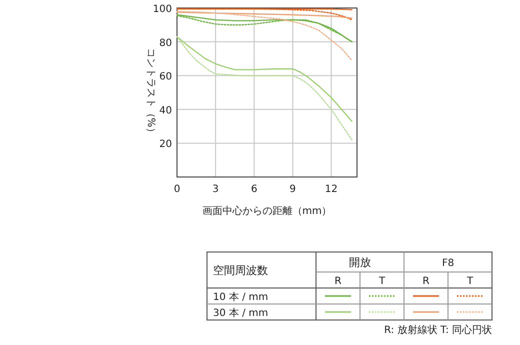 Image resolution: width=520 pixels, height=345 pixels. Describe the element at coordinates (349, 286) in the screenshot. I see `legend: 空間周波数 開放 F8 R T R T 10 本 / mm 30 本 / mm` at that location.